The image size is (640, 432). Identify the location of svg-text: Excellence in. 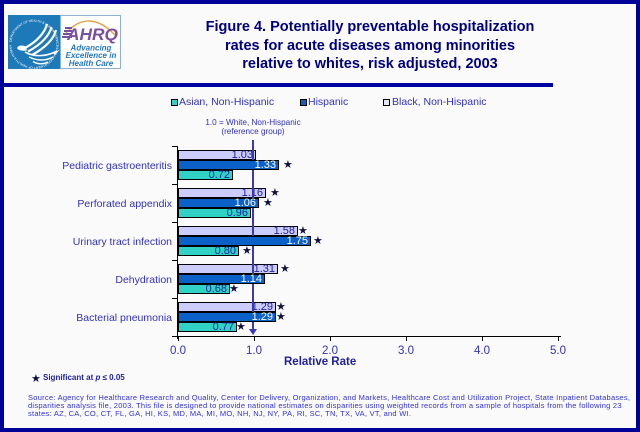
(91, 55).